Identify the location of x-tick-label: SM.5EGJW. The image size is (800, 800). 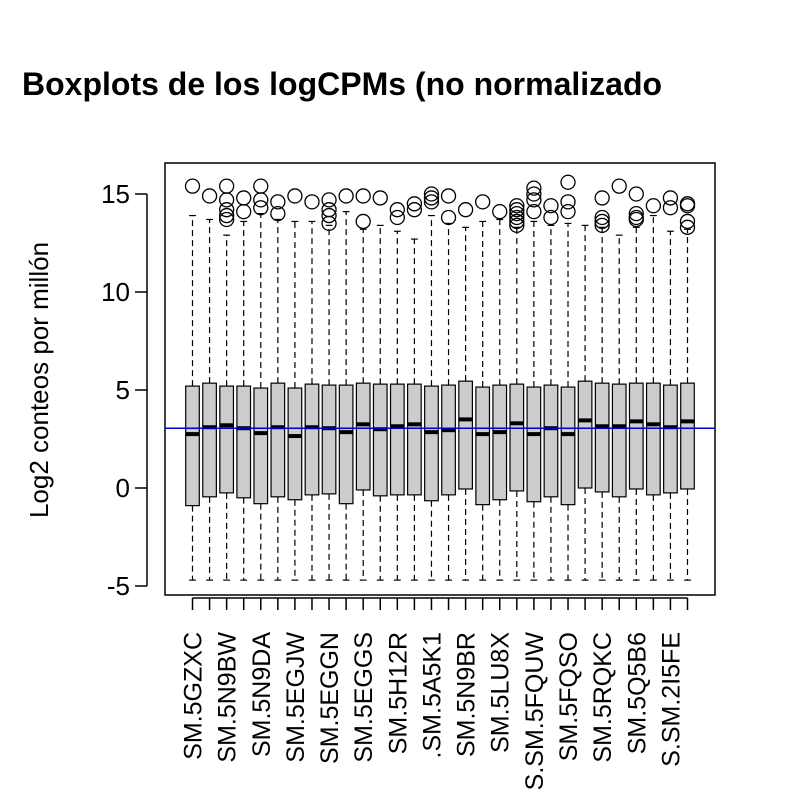
(296, 697).